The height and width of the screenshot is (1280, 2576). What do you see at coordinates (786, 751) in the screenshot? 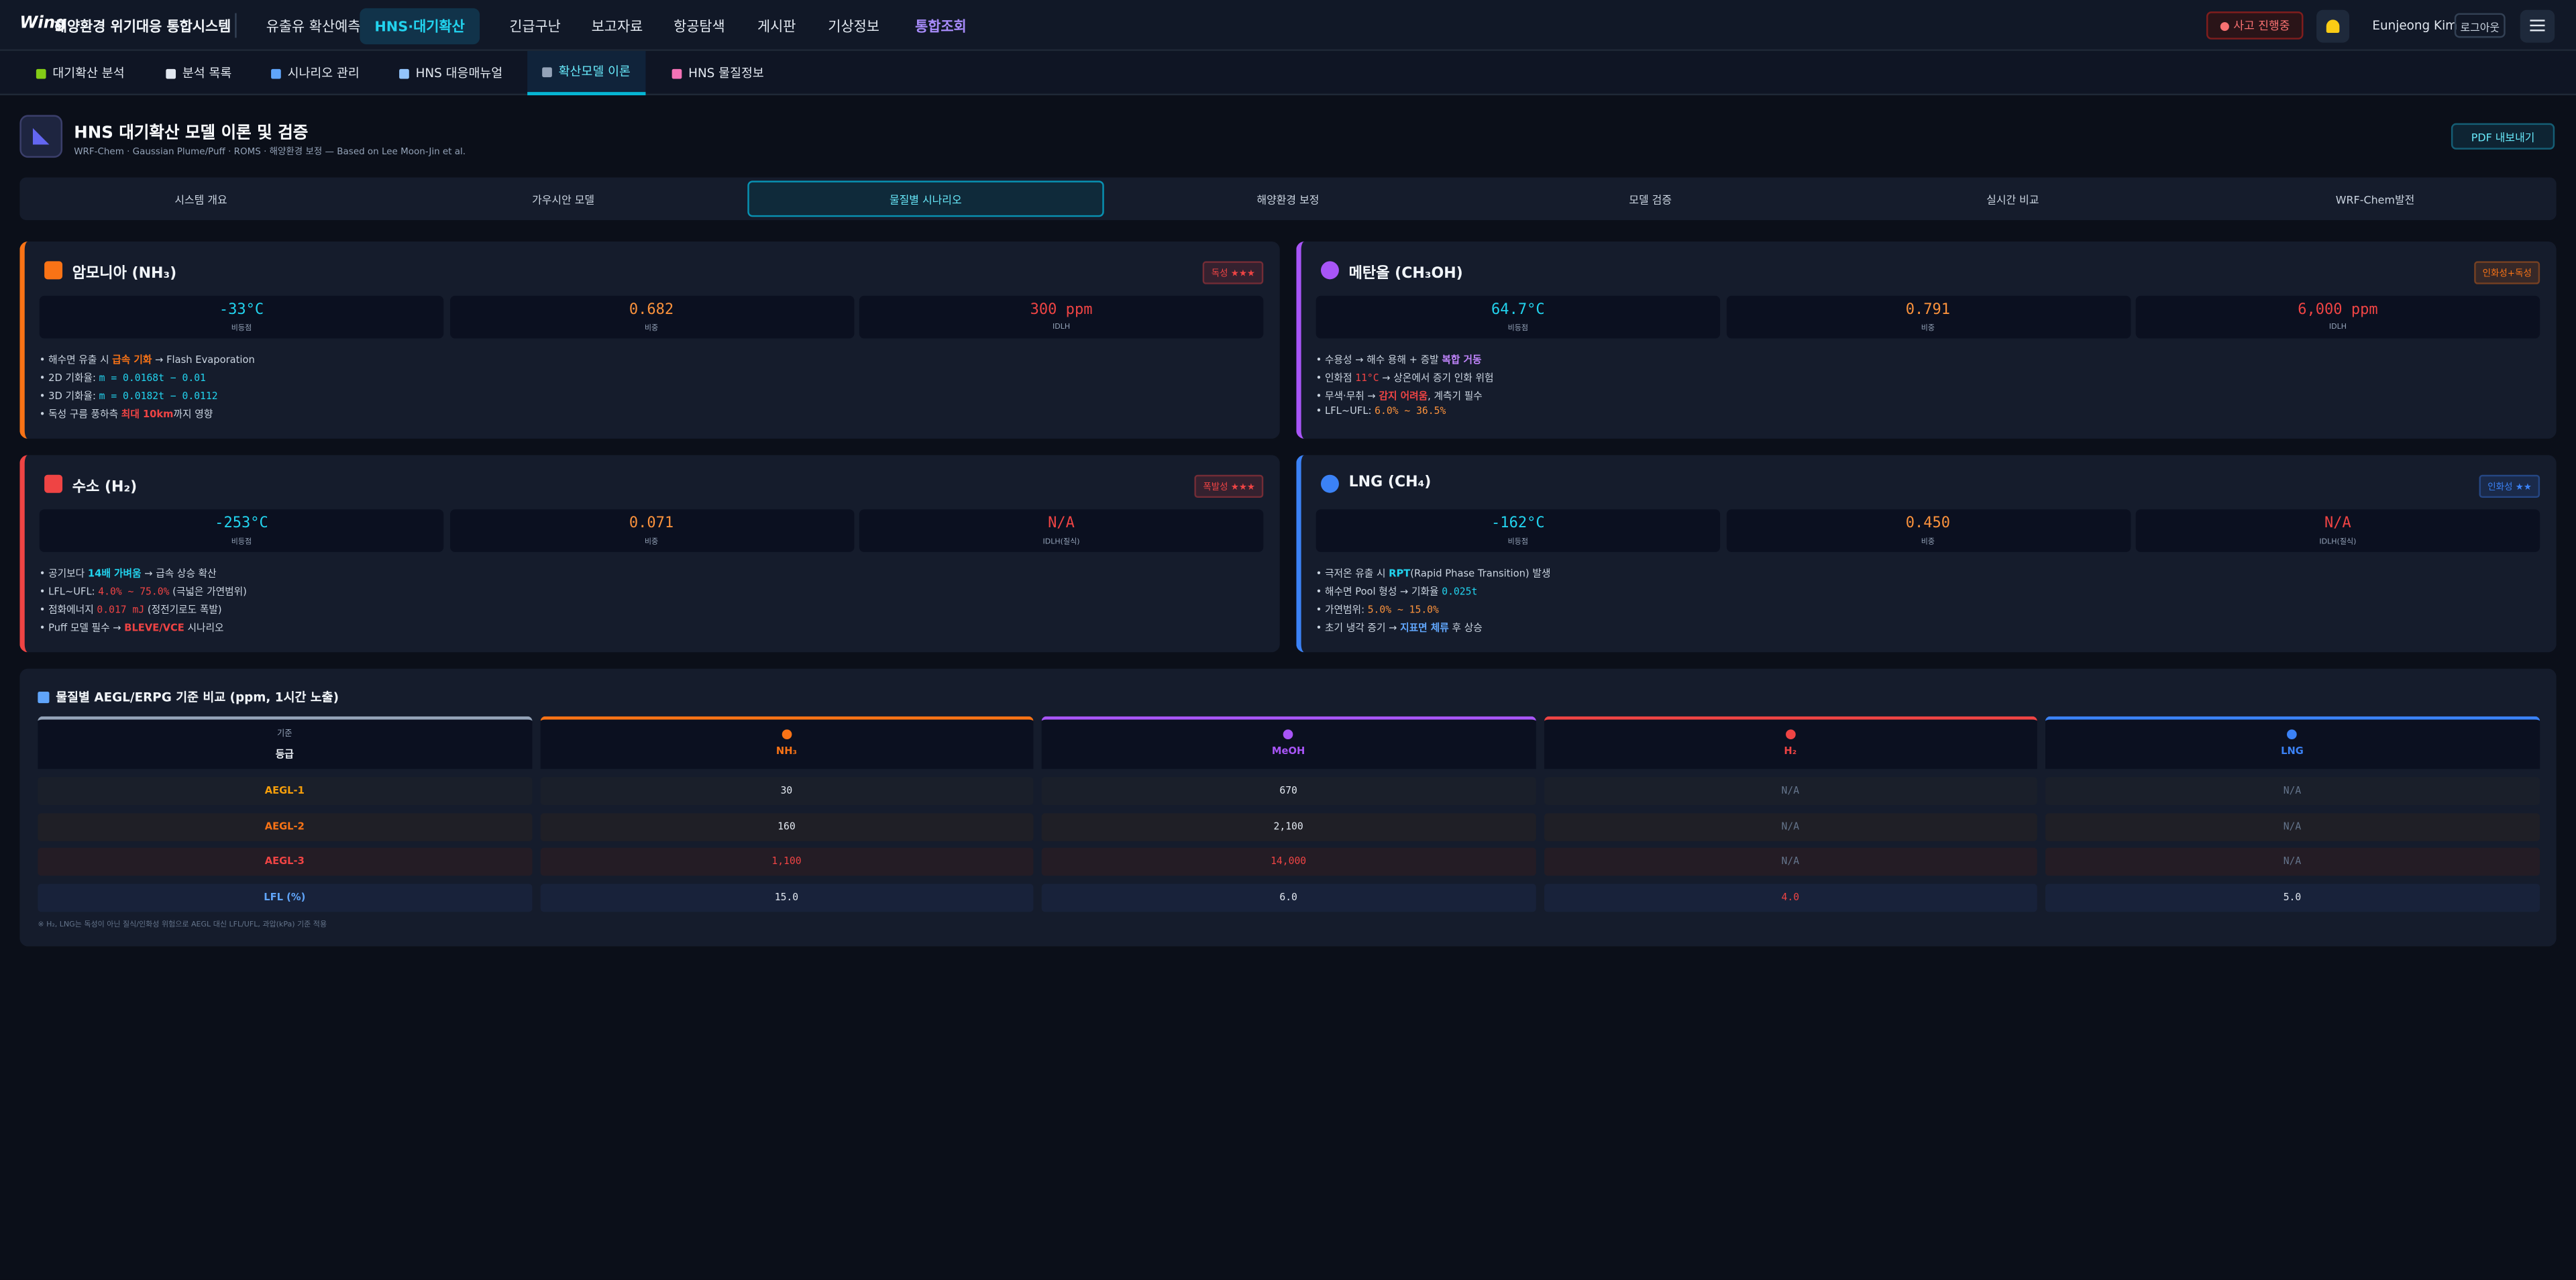
I see `table-header-name: NH₃` at bounding box center [786, 751].